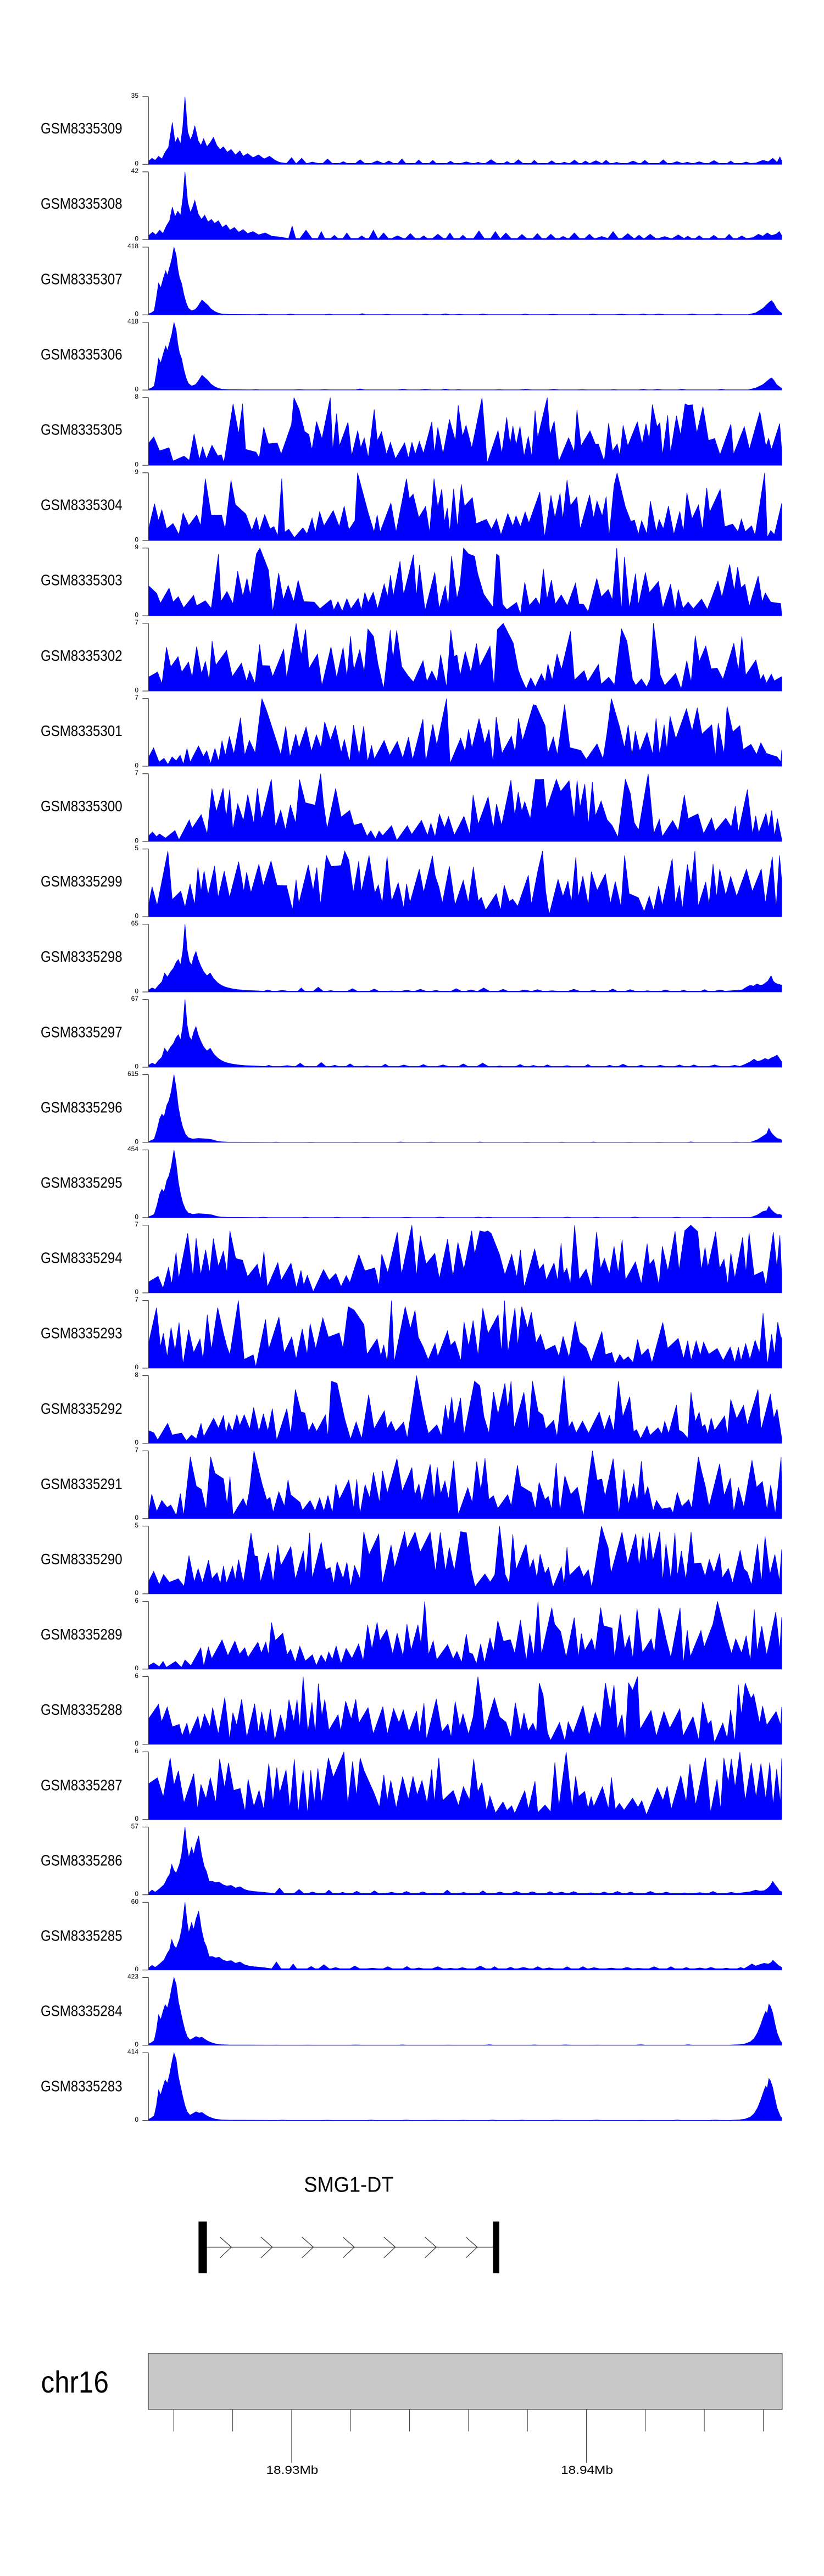 Image resolution: width=824 pixels, height=2576 pixels. Describe the element at coordinates (135, 999) in the screenshot. I see `svg-text: 67` at that location.